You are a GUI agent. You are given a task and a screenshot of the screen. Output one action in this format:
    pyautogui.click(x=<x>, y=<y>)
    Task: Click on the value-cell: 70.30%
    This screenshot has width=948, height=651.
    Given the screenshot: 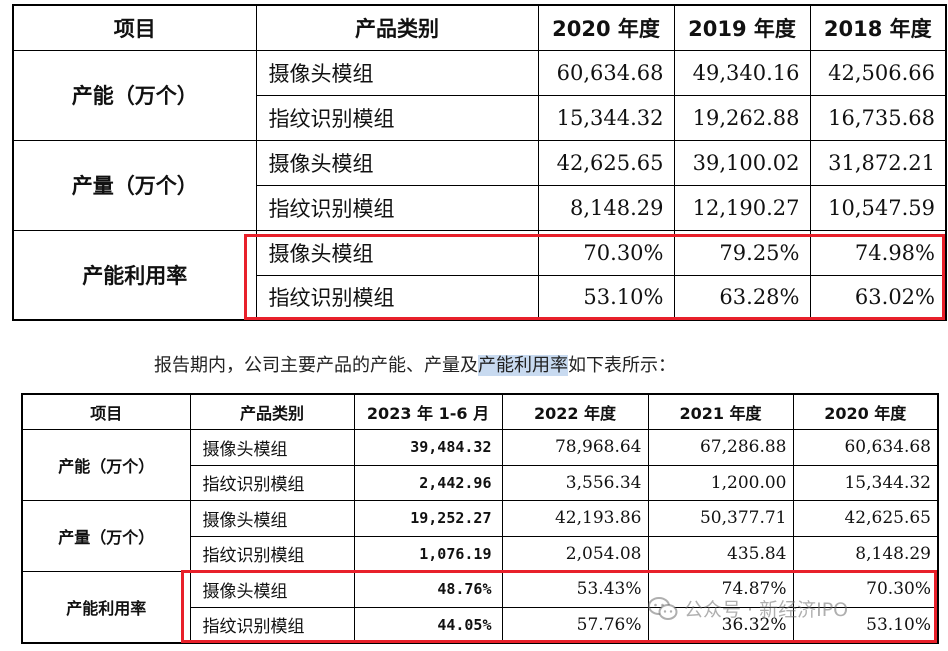 What is the action you would take?
    pyautogui.click(x=606, y=252)
    